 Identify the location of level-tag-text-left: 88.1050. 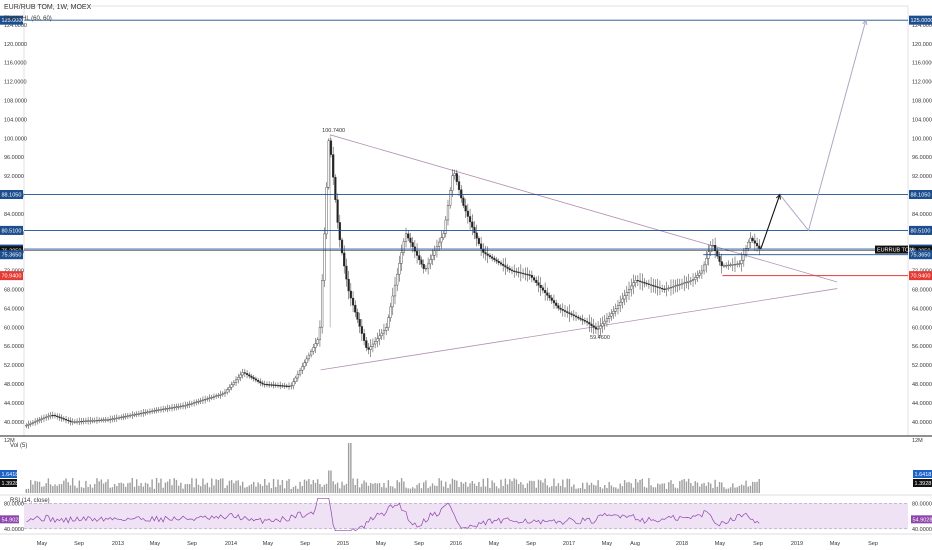
(12, 196).